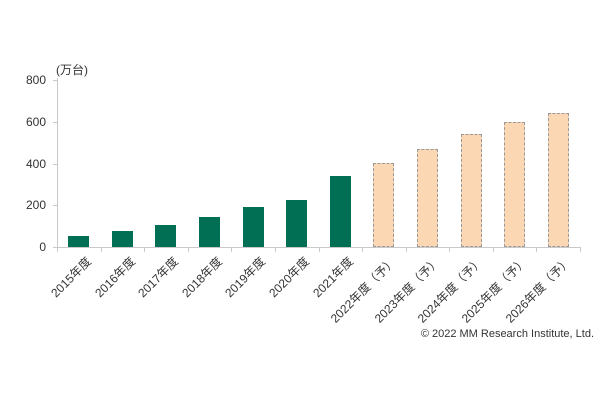 The image size is (600, 400). Describe the element at coordinates (72, 70) in the screenshot. I see `y-axis-unit-label: (万台)` at that location.